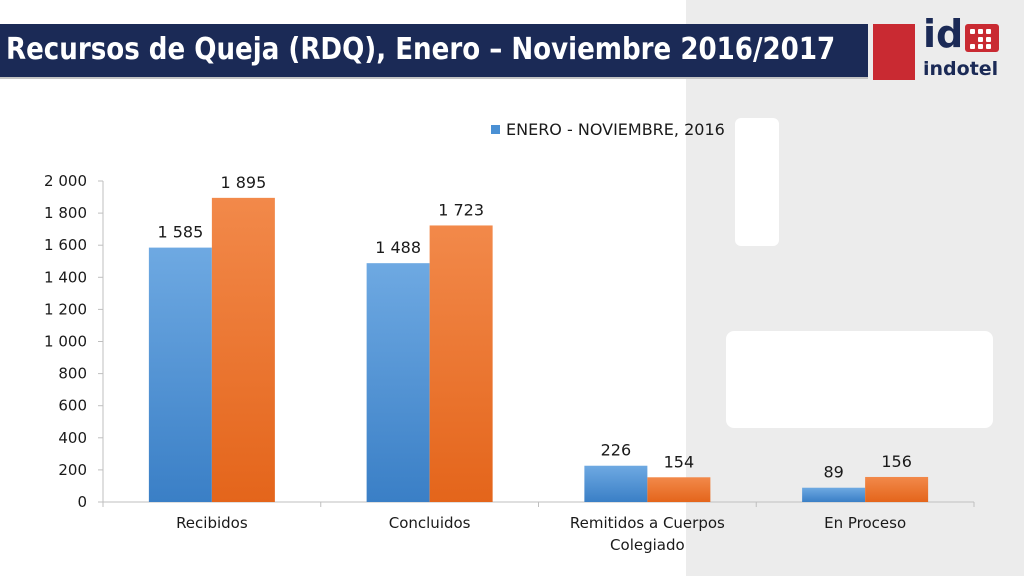 This screenshot has width=1024, height=576. Describe the element at coordinates (180, 232) in the screenshot. I see `data-label: 1 585` at that location.